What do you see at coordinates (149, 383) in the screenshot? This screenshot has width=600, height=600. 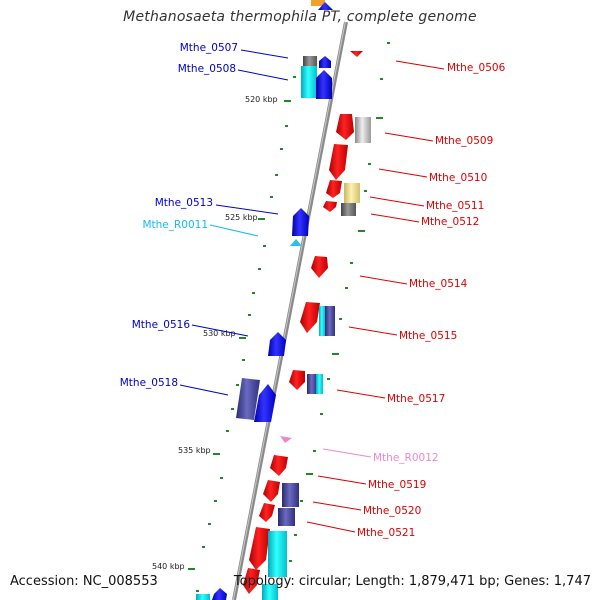 I see `gene-label-mthe-0518: Mthe_0518` at bounding box center [149, 383].